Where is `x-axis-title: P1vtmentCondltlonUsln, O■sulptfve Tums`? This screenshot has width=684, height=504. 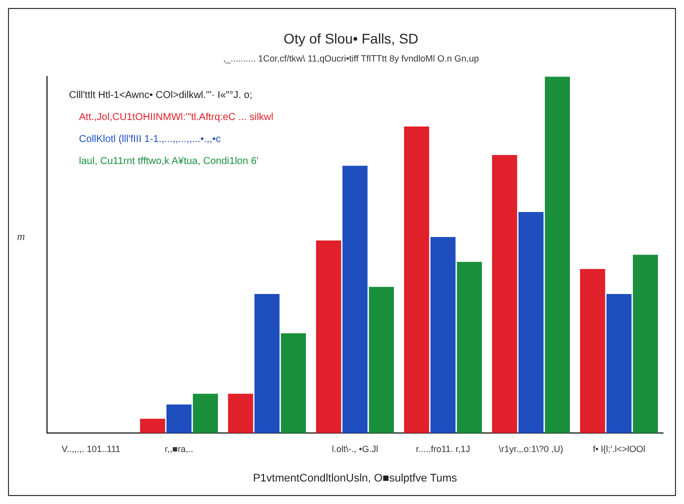
x-axis-title: P1vtmentCondltlonUsln, O■sulptfve Tums is located at coordinates (355, 478).